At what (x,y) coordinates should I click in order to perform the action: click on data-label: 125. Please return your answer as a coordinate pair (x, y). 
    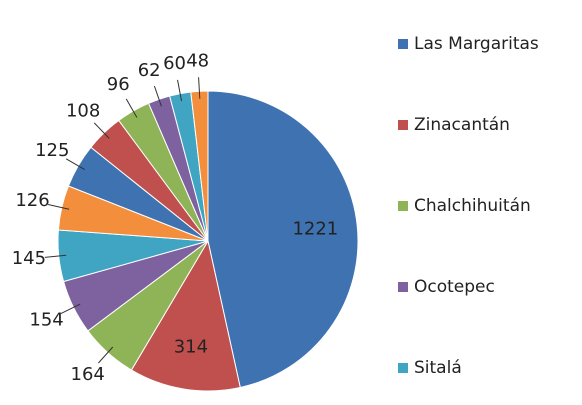
    Looking at the image, I should click on (52, 150).